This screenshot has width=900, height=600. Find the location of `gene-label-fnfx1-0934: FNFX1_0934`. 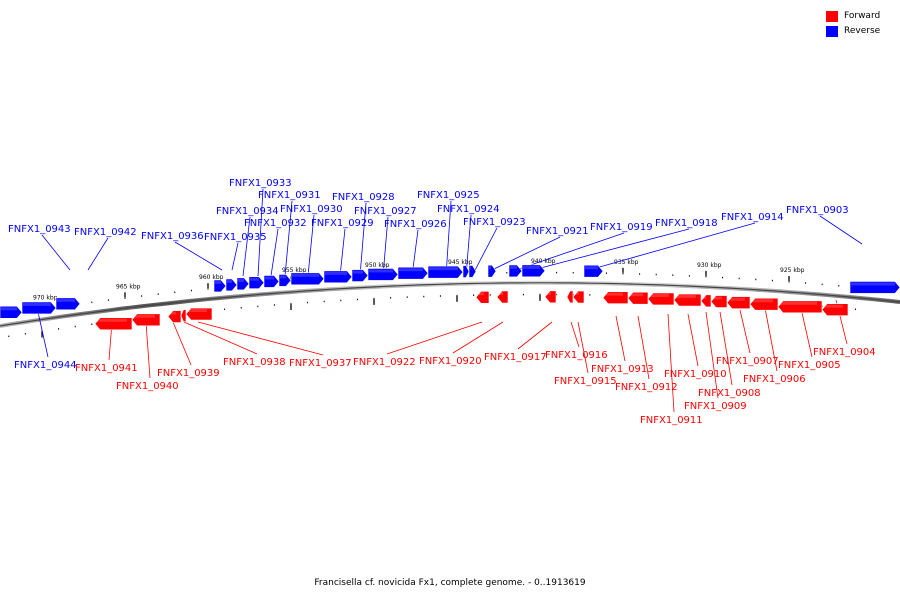

gene-label-fnfx1-0934: FNFX1_0934 is located at coordinates (247, 211).